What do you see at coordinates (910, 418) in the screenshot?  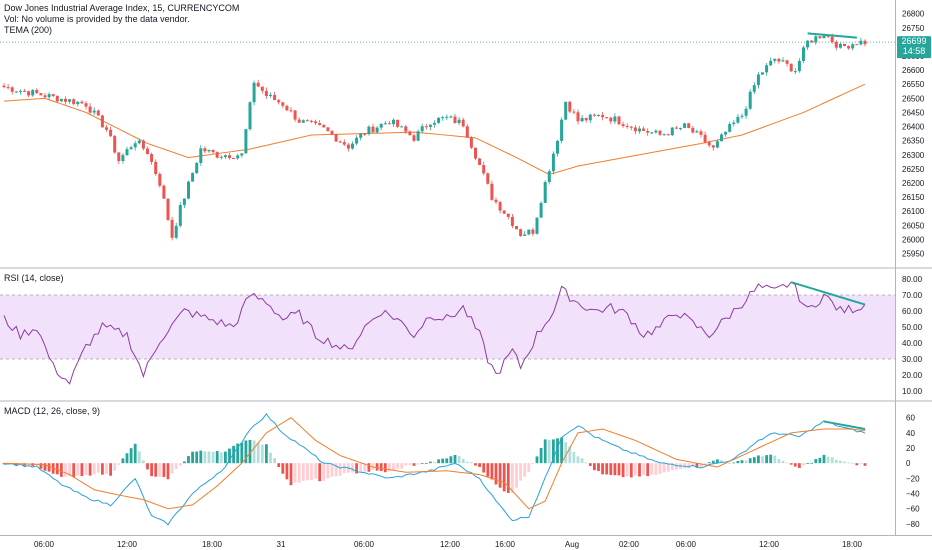 I see `macd-tick-label: 60` at bounding box center [910, 418].